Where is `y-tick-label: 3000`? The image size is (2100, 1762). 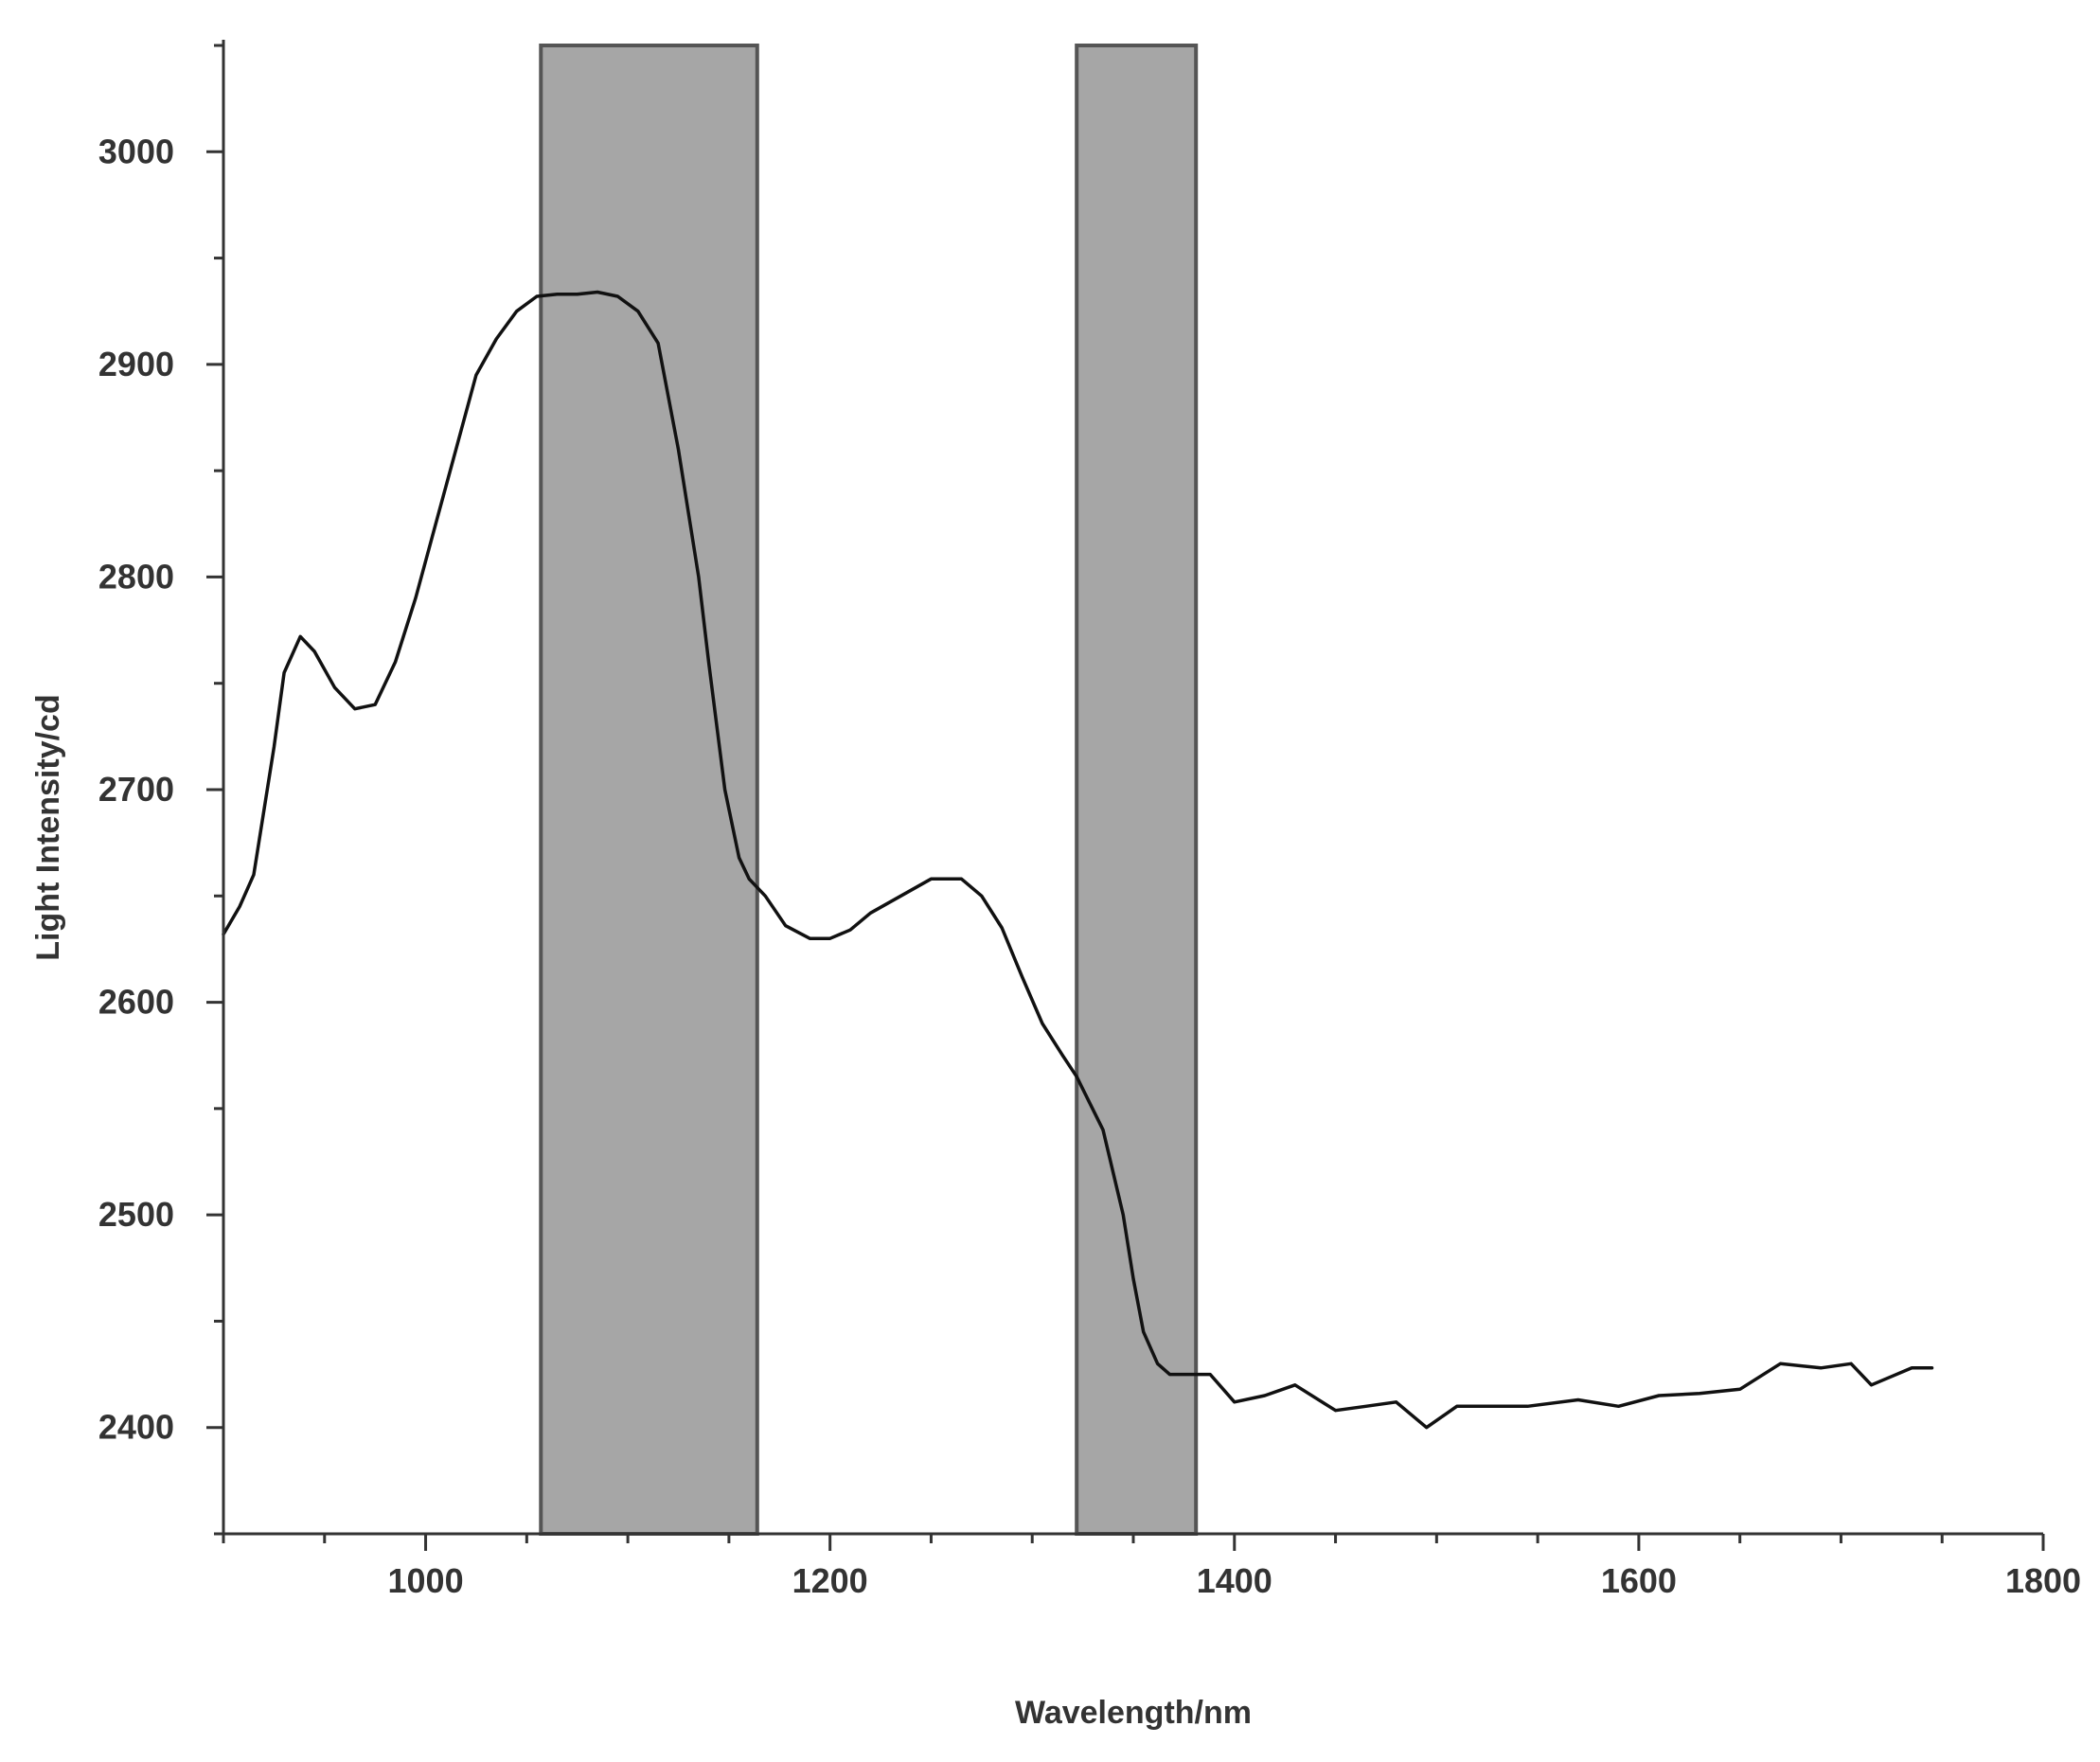
y-tick-label: 3000 is located at coordinates (136, 151).